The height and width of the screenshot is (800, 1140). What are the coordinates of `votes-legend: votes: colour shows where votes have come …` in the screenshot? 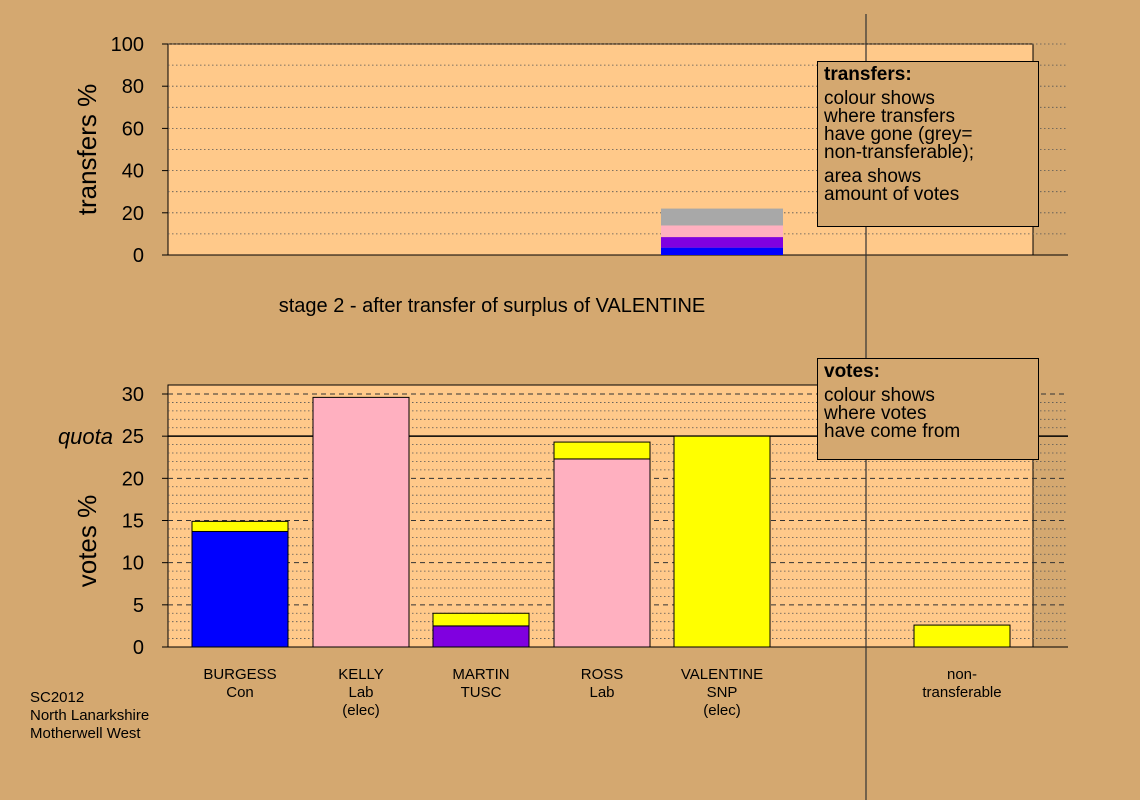 It's located at (928, 409).